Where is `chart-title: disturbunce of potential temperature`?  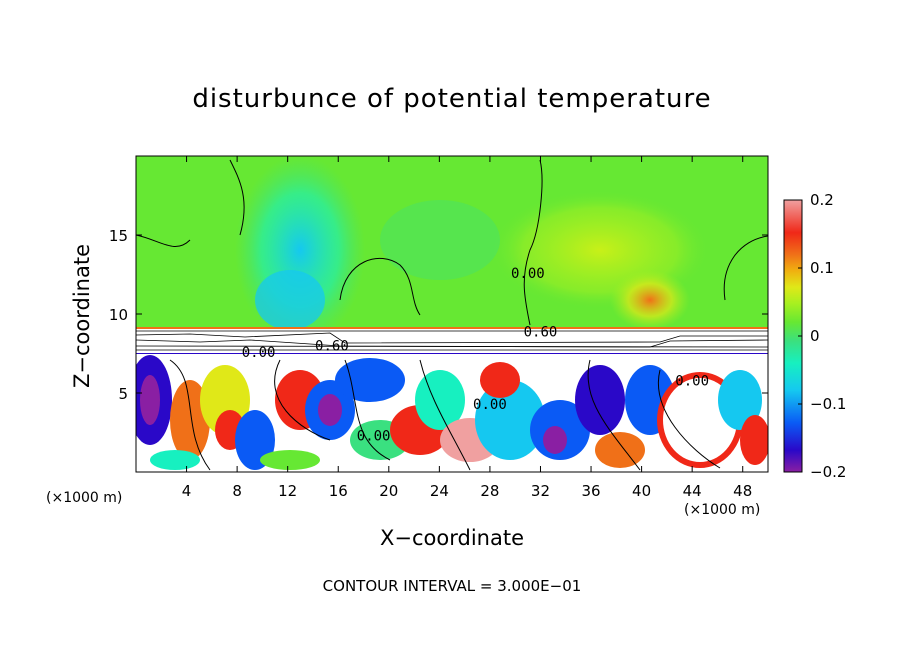
chart-title: disturbunce of potential temperature is located at coordinates (452, 99).